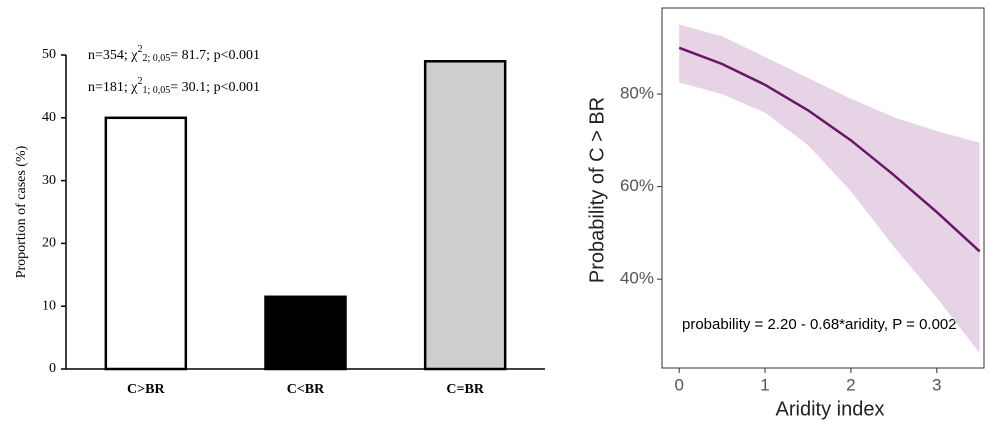 This screenshot has height=423, width=991. I want to click on annotation-part: n=354; χ, so click(113, 55).